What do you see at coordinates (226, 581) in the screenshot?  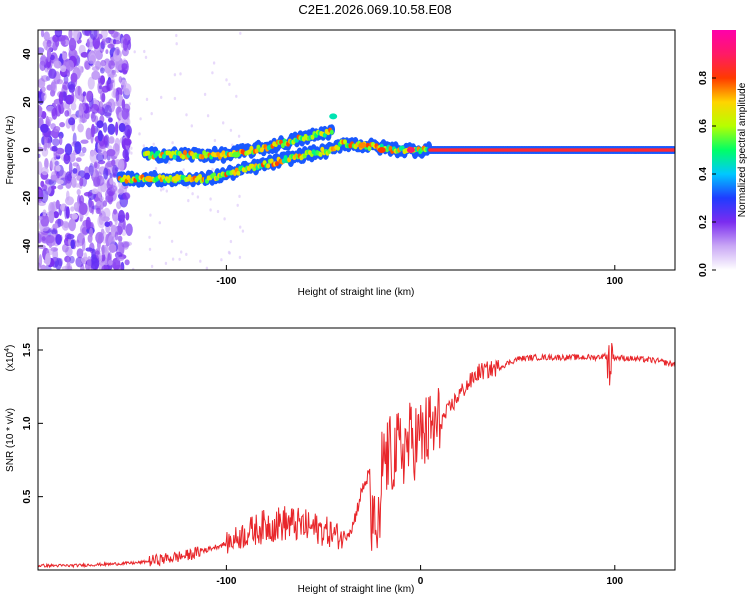 I see `snr-x-tick-label: -100` at bounding box center [226, 581].